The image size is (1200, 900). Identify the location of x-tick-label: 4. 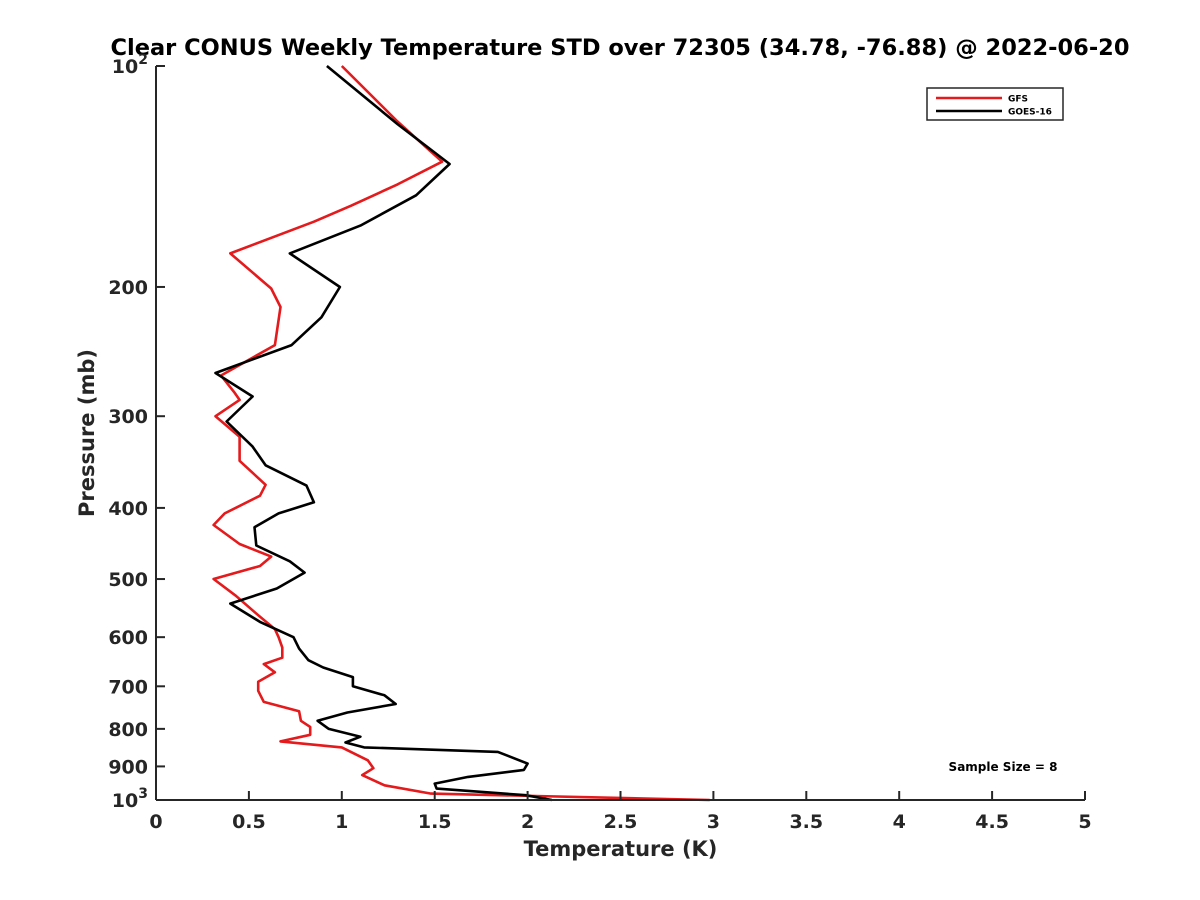
(899, 822).